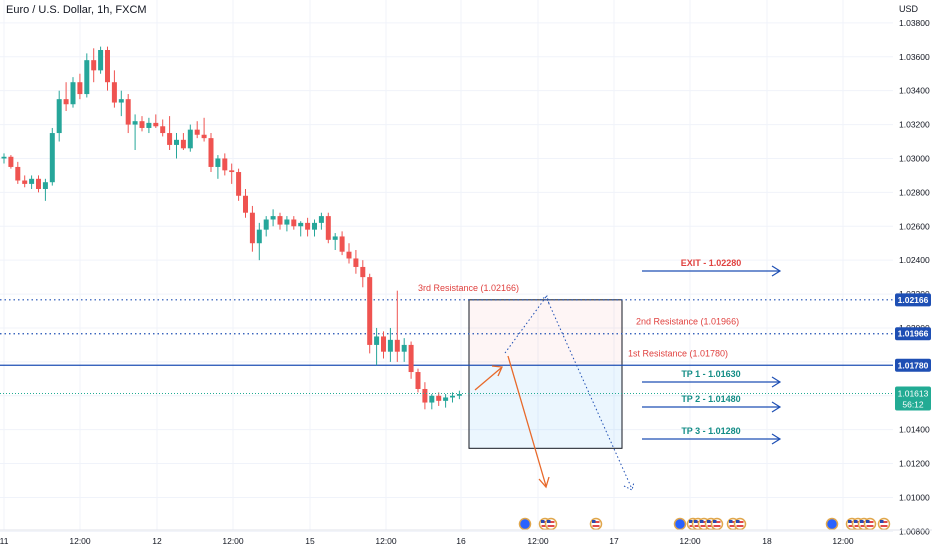 The image size is (932, 555). I want to click on x-tick-label: 18, so click(767, 541).